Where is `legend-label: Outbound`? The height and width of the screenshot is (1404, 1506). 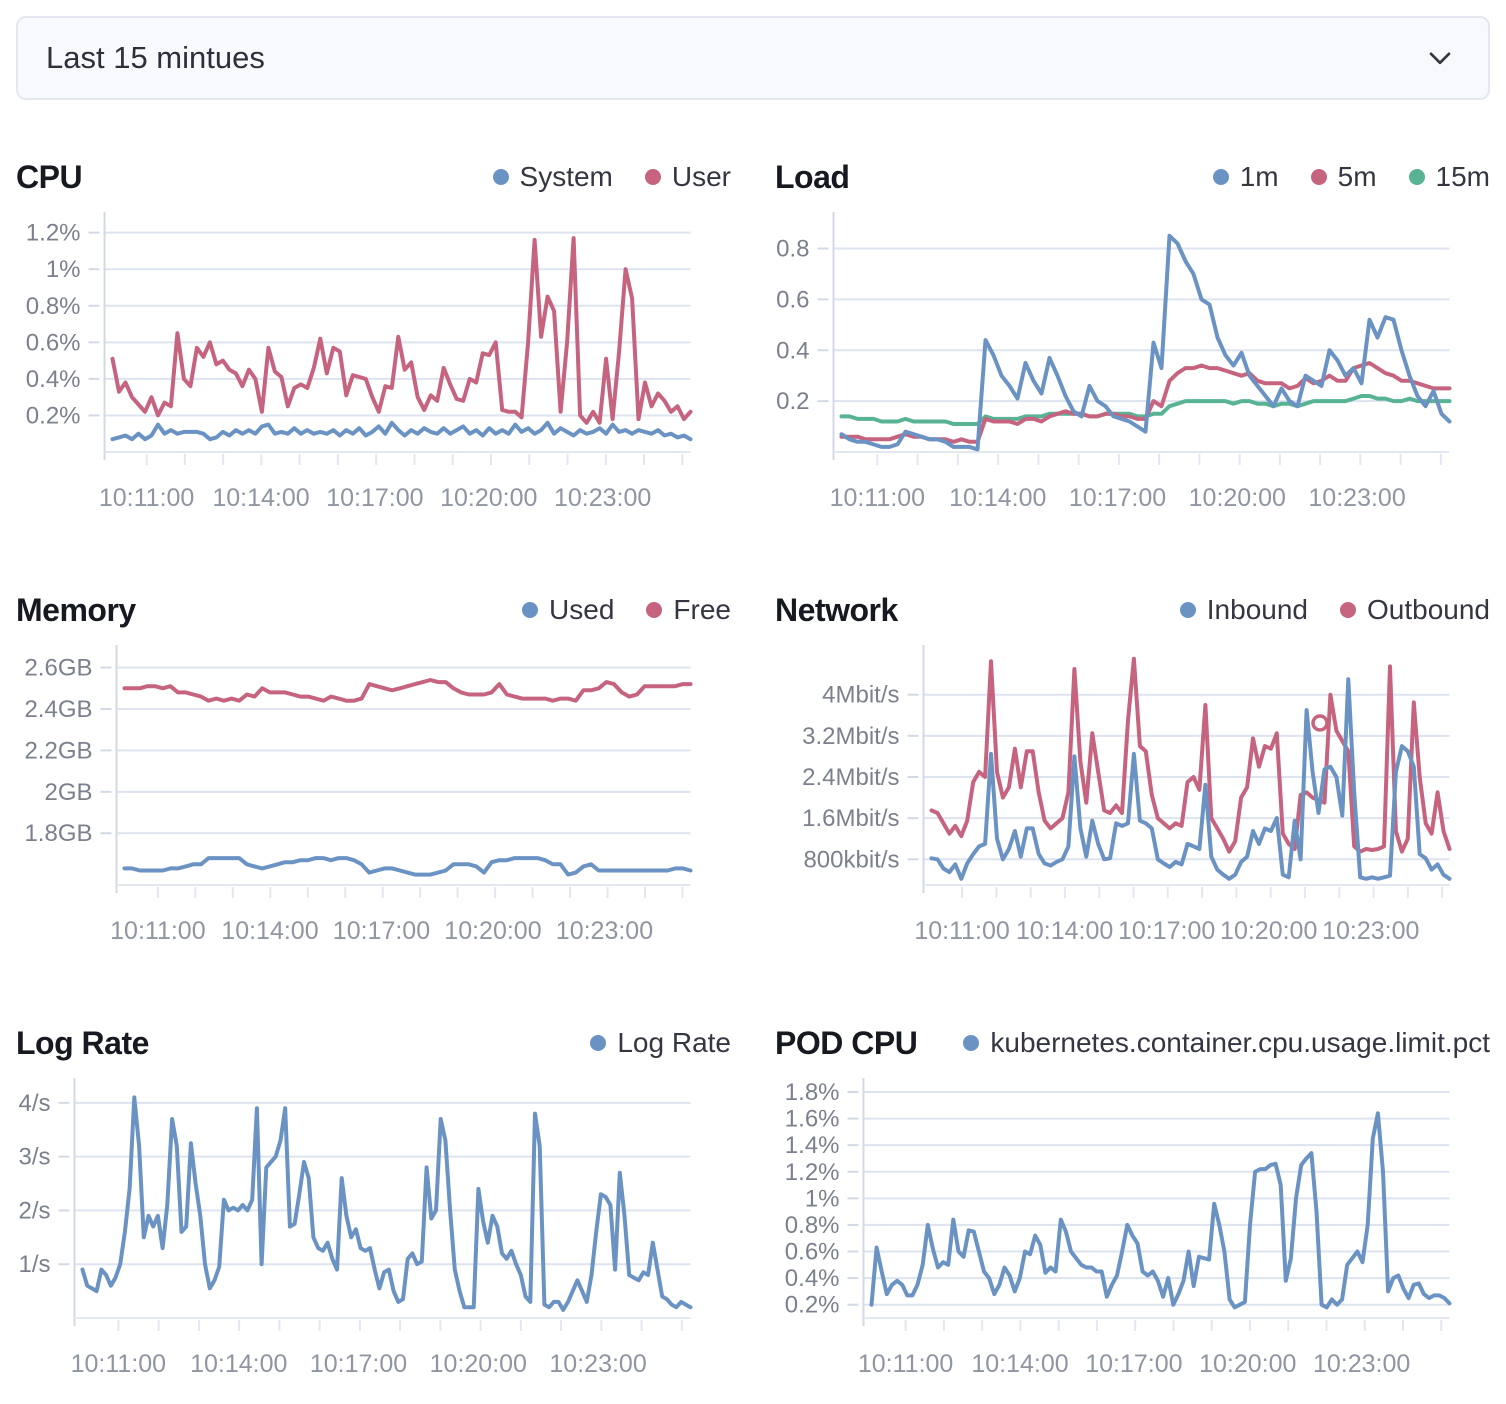
legend-label: Outbound is located at coordinates (1428, 609).